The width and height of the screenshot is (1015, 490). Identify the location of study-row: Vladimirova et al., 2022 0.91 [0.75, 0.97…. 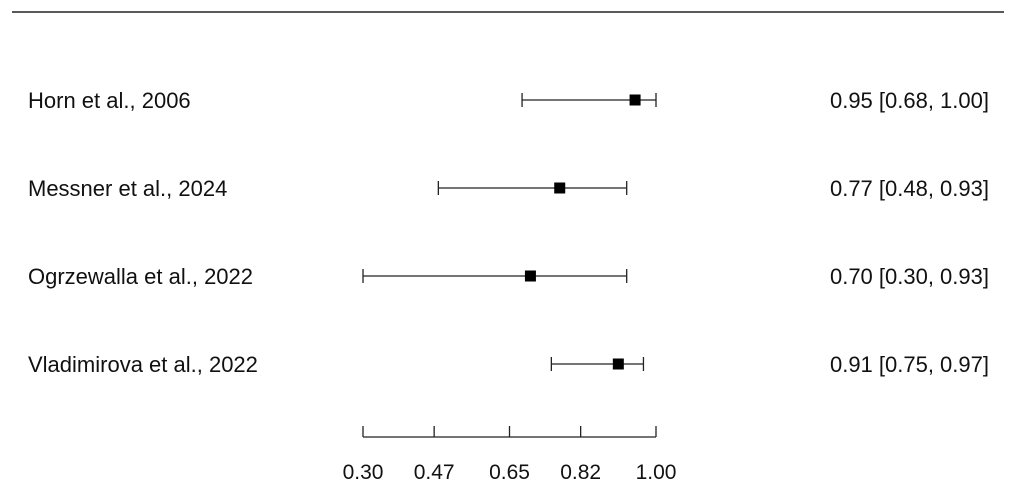
(508, 364).